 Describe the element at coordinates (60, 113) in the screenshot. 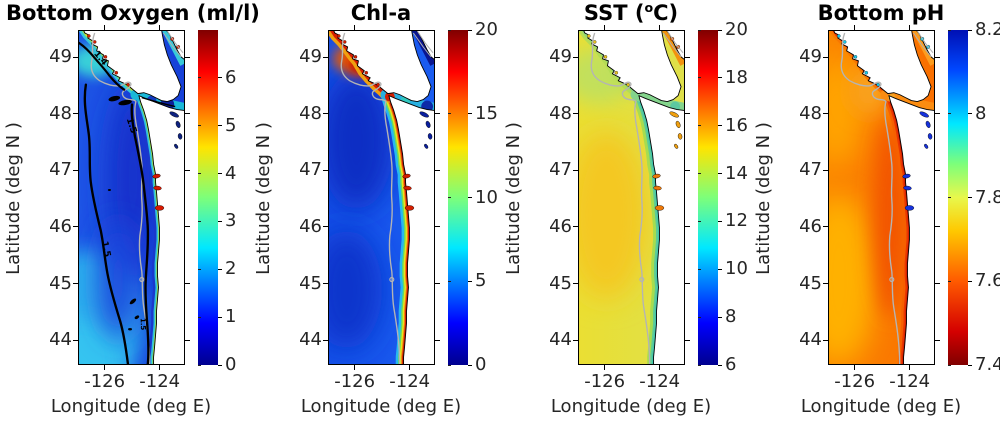

I see `y-tick-label: 48` at that location.